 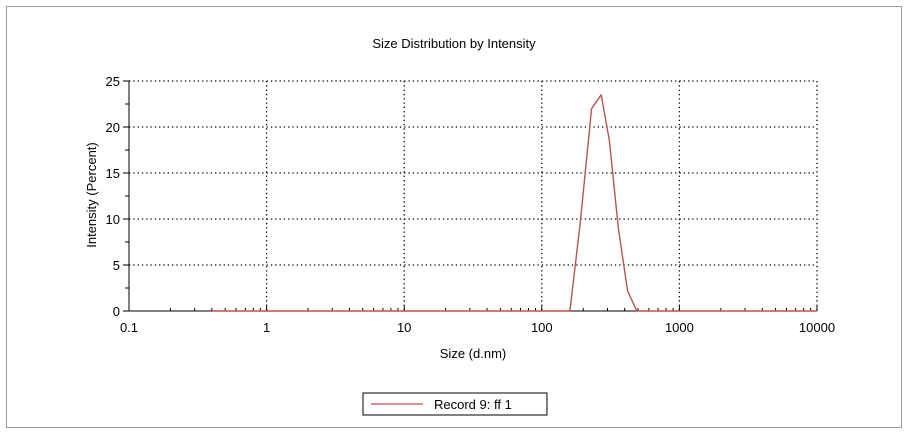 What do you see at coordinates (129, 327) in the screenshot?
I see `x-tick-label: 0.1` at bounding box center [129, 327].